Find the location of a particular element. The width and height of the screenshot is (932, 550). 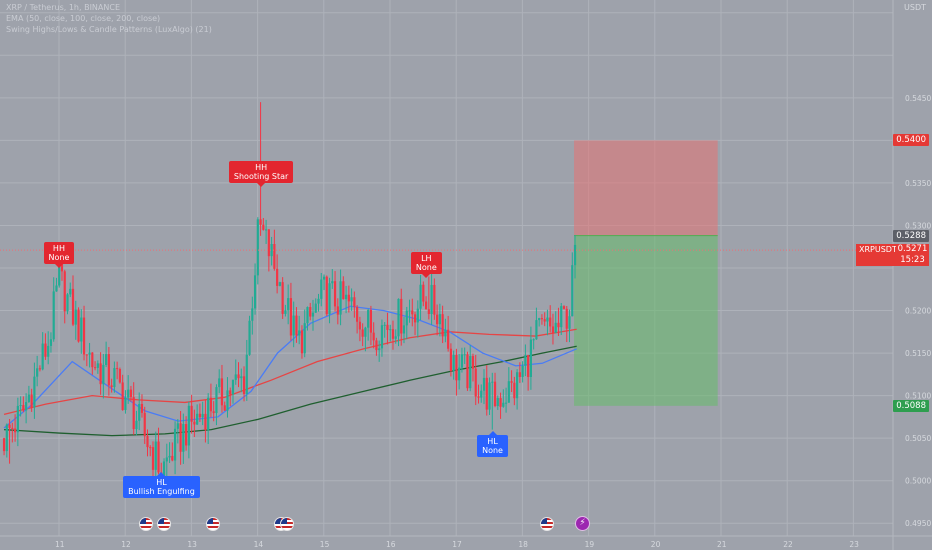

price-tick-label: 0.5150 is located at coordinates (918, 353).